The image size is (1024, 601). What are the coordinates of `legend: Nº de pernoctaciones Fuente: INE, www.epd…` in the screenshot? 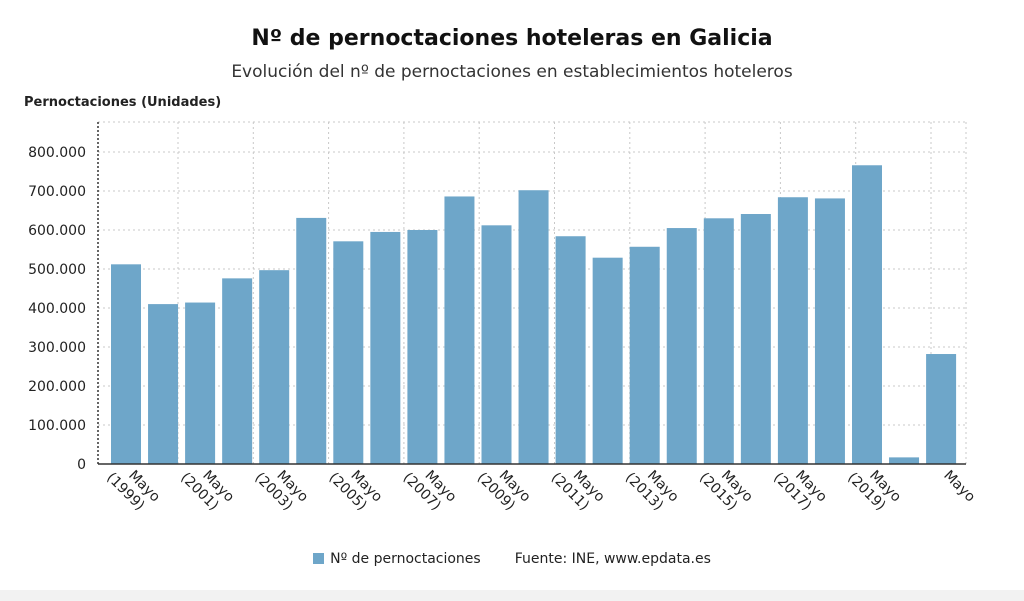 It's located at (512, 559).